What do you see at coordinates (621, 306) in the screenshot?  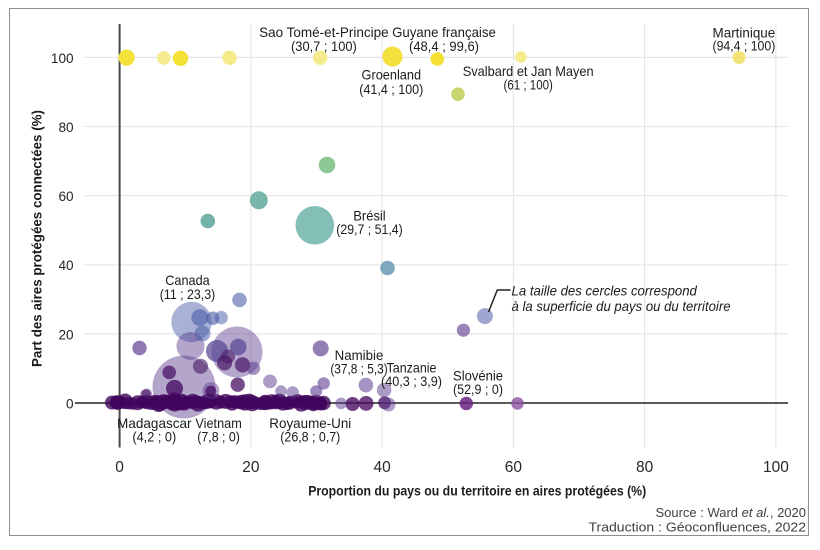 I see `svg-text:à la superficie du pays ou du: à la superficie du pays ou du territoire` at bounding box center [621, 306].